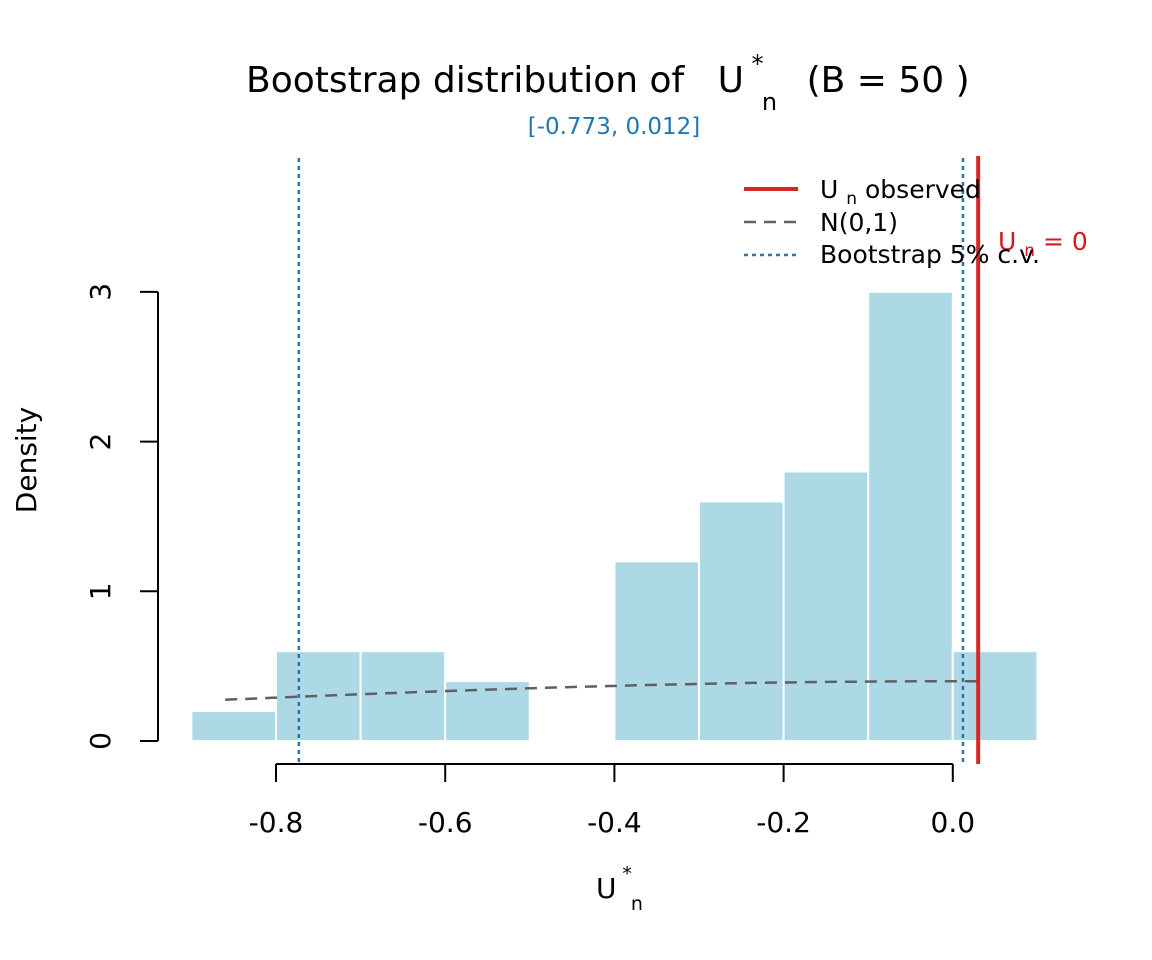 This screenshot has width=1152, height=960. I want to click on x-tick-label-4: 0.0, so click(953, 822).